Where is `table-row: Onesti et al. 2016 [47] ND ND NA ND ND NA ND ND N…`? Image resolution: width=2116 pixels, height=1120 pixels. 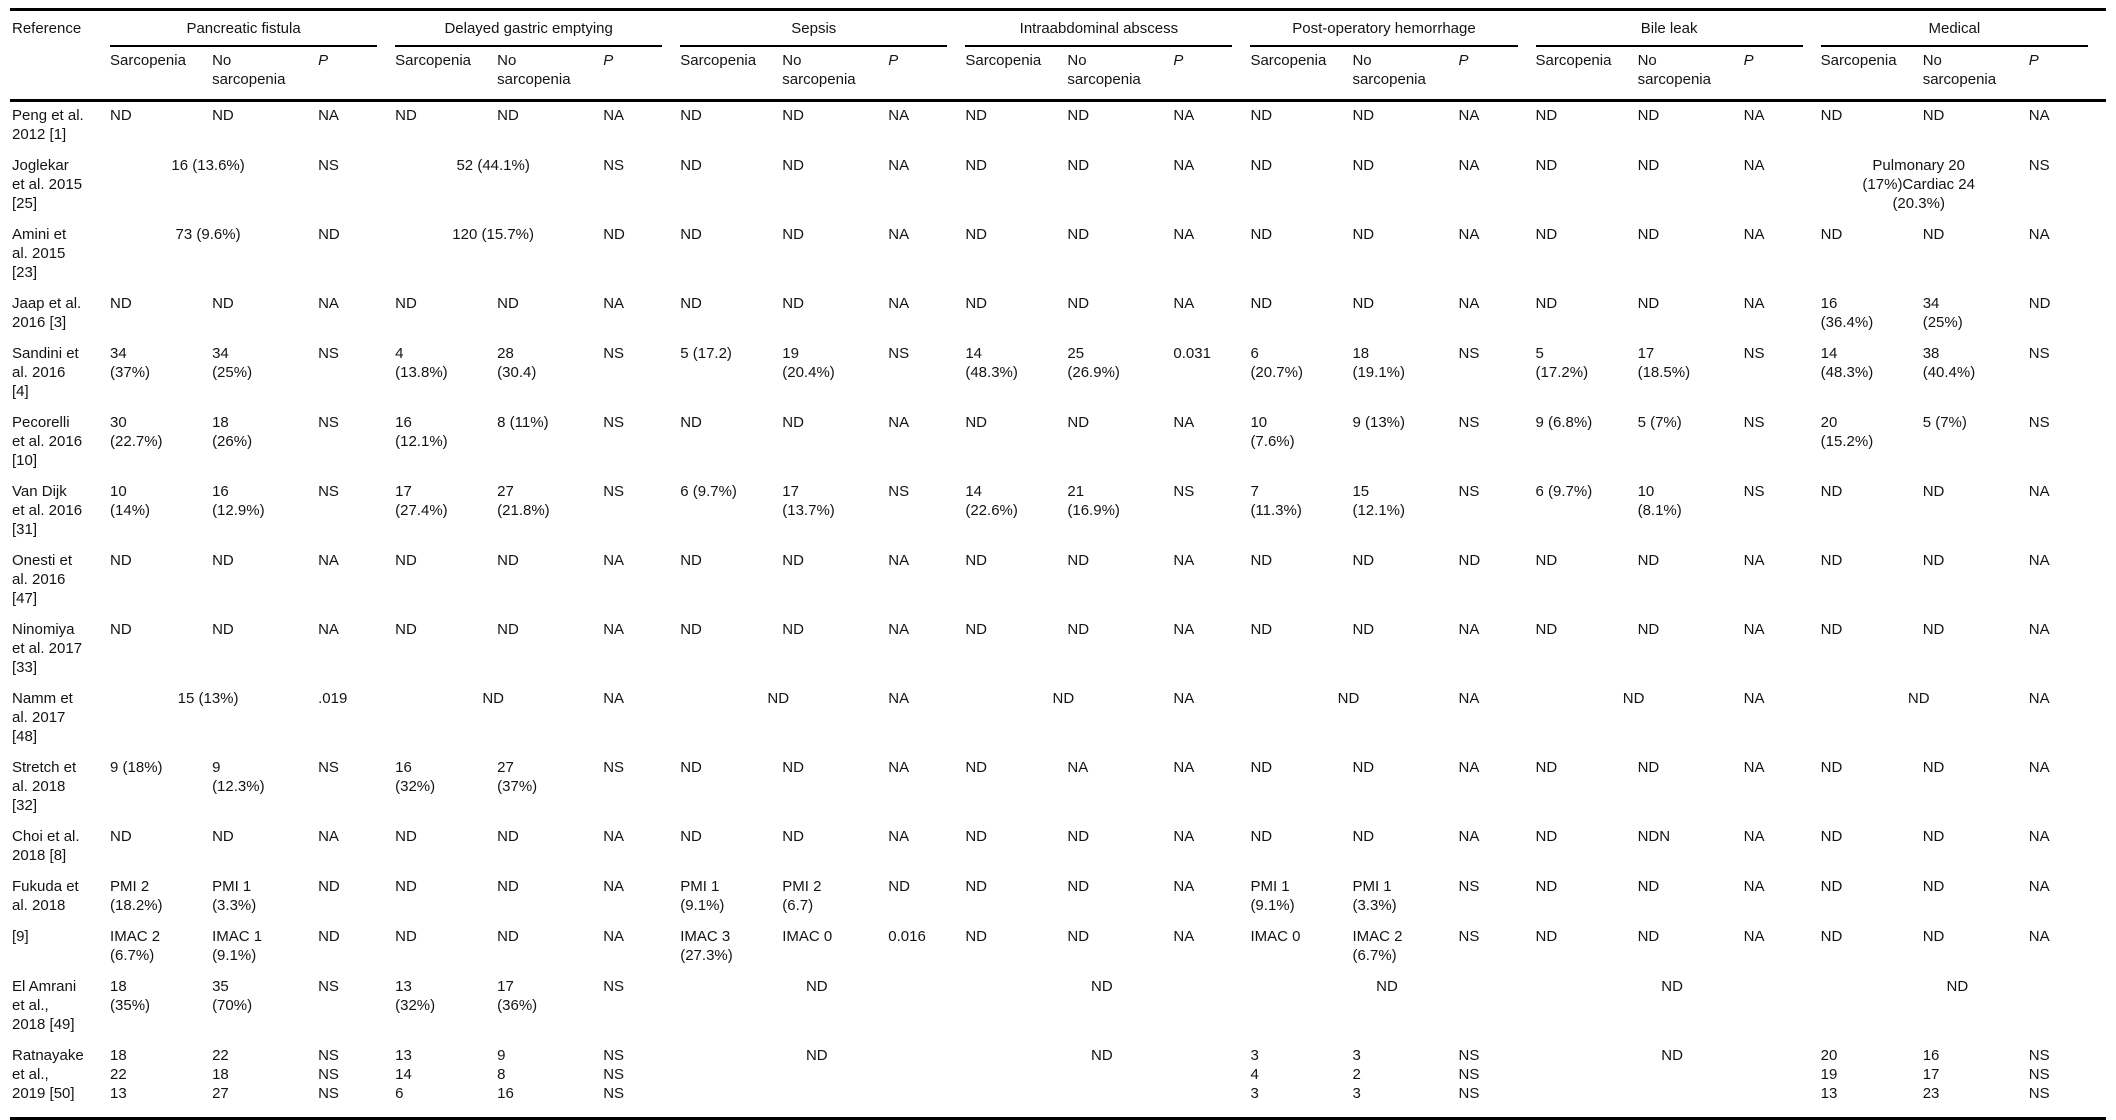
table-row: Onesti et al. 2016 [47] ND ND NA ND ND NA ND ND N… is located at coordinates (1058, 581).